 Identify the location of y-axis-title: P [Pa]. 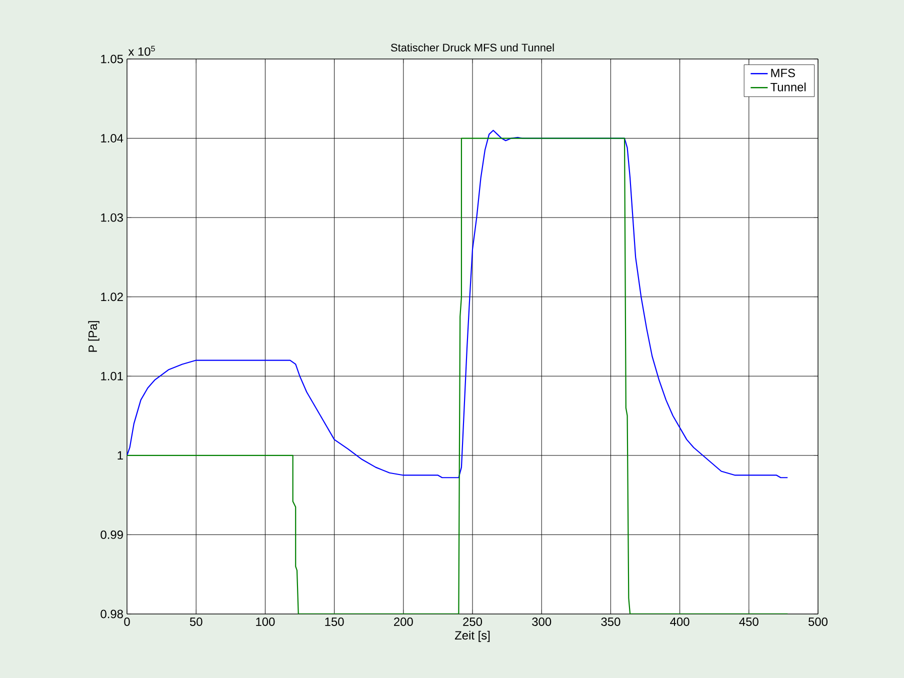
(94, 336).